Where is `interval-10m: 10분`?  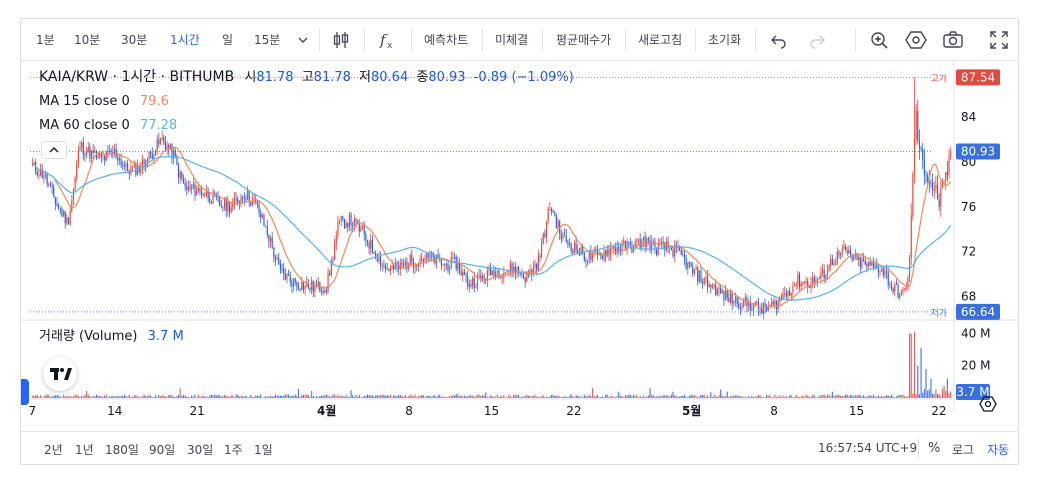
interval-10m: 10분 is located at coordinates (87, 40).